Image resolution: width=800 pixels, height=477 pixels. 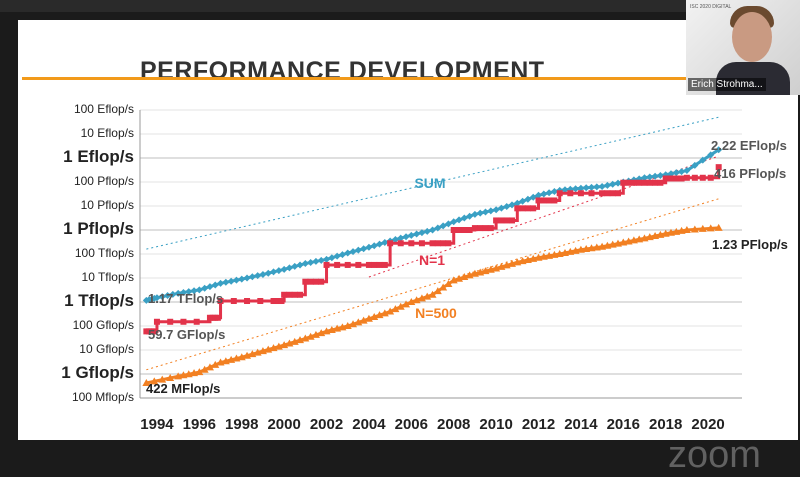 I want to click on x-tick-label: 2006, so click(x=411, y=424).